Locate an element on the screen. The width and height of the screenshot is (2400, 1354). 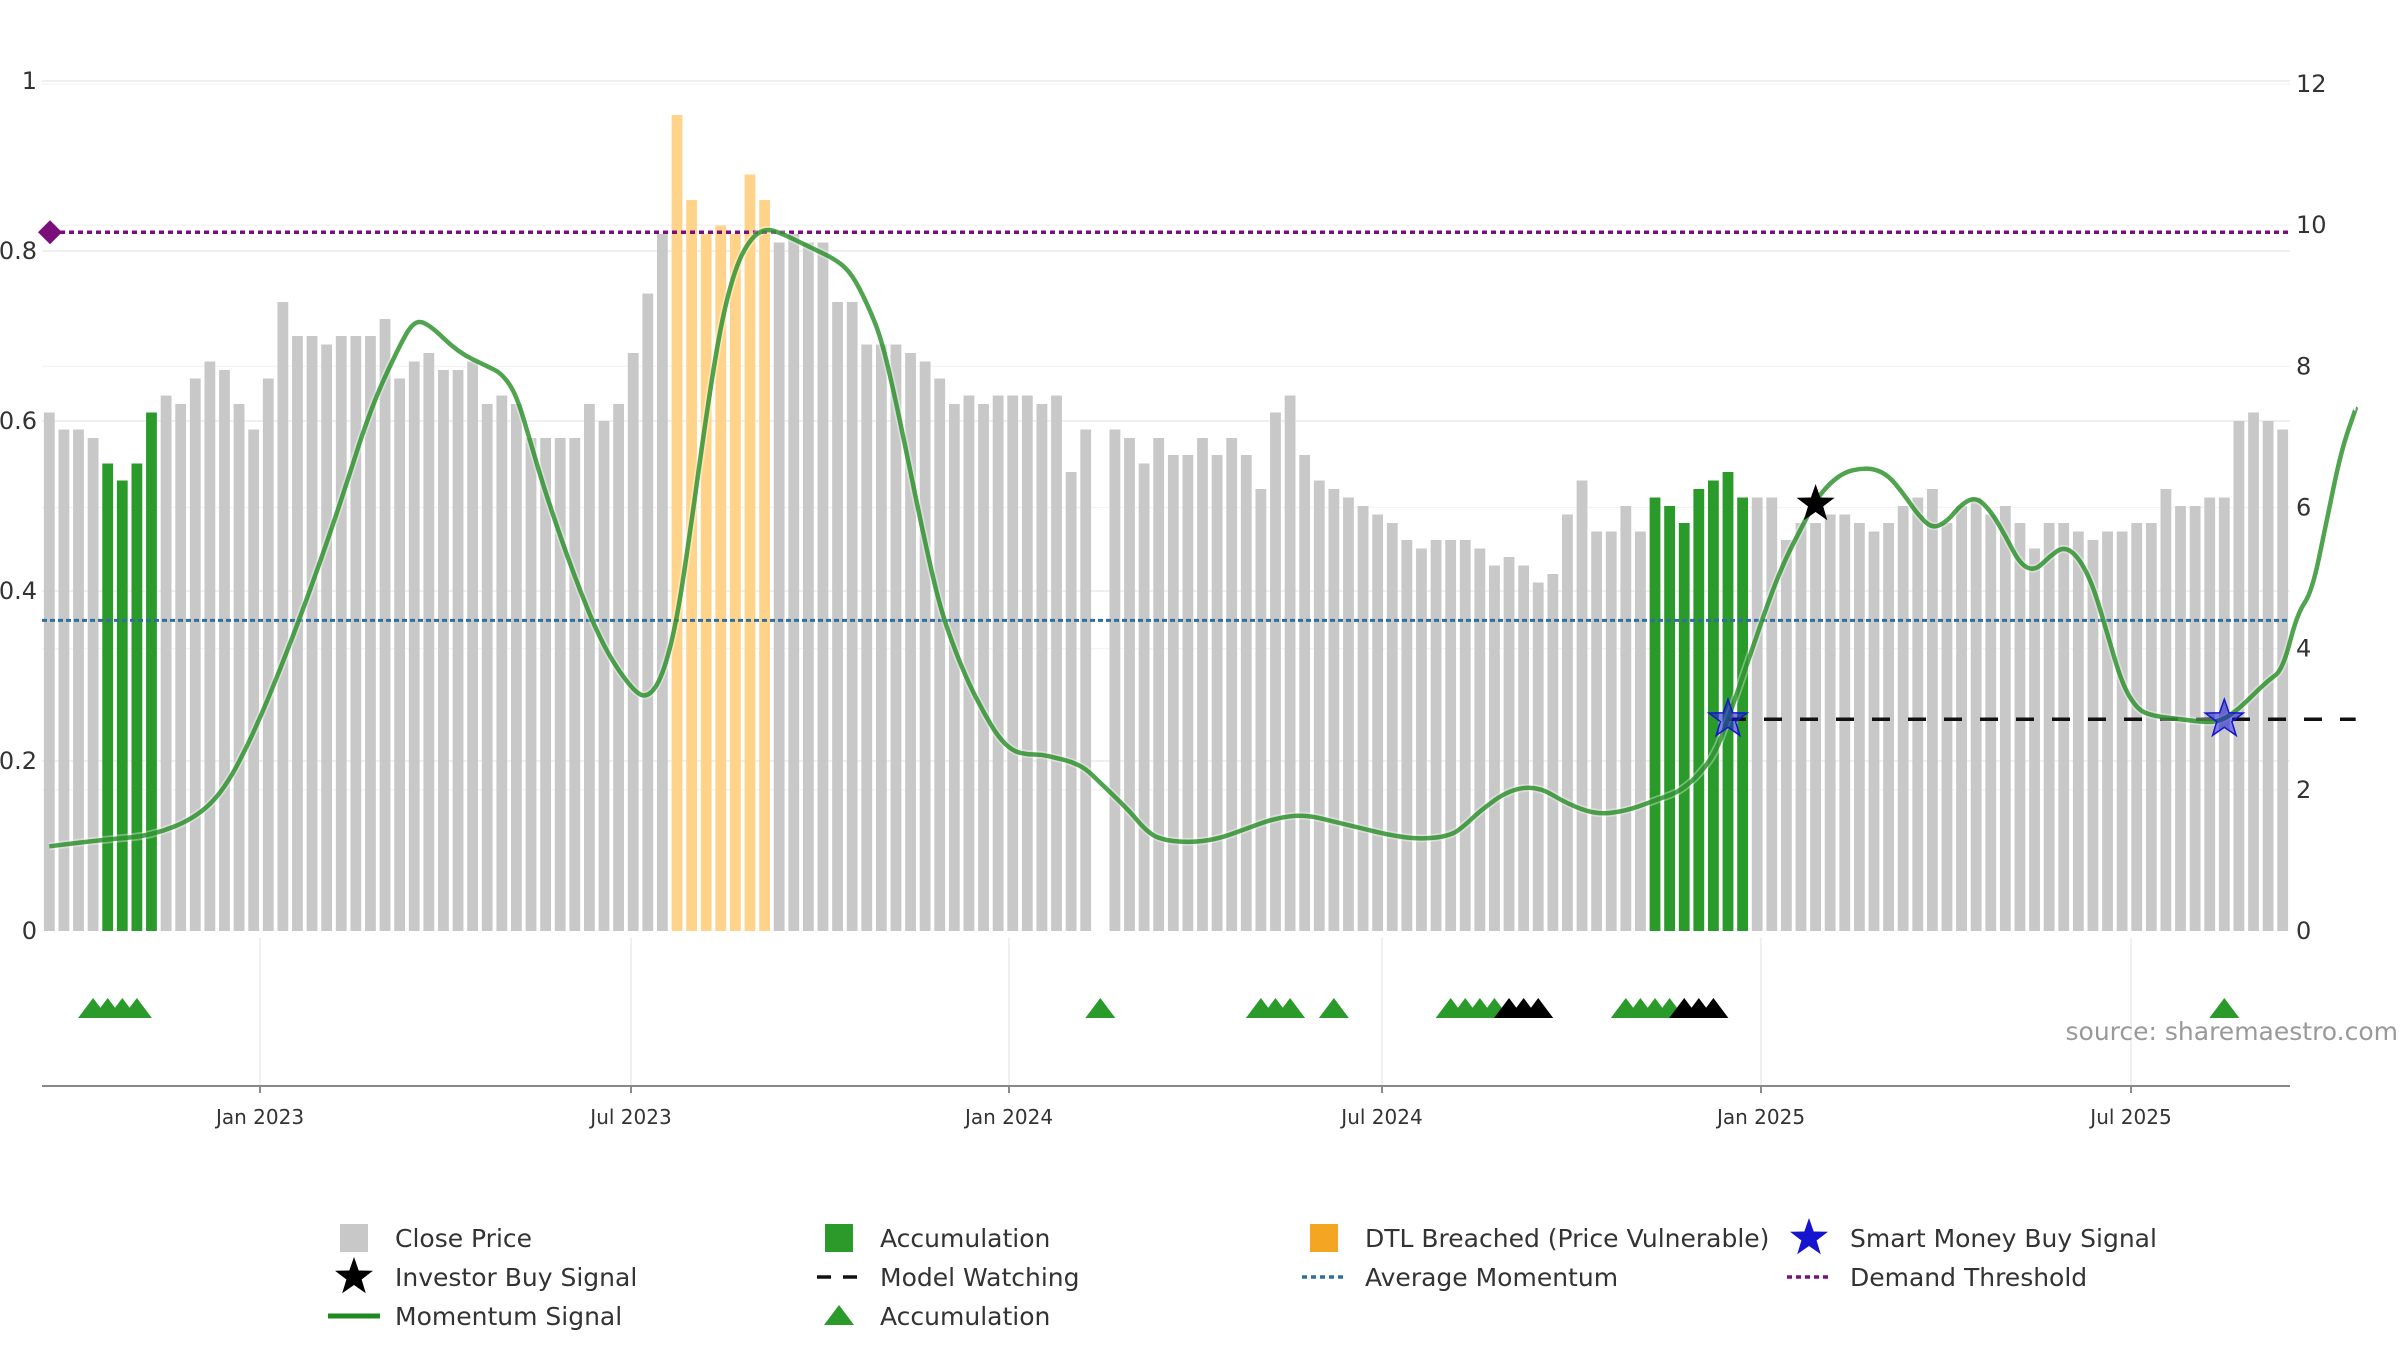
legend-label: Demand Threshold is located at coordinates (1968, 1277).